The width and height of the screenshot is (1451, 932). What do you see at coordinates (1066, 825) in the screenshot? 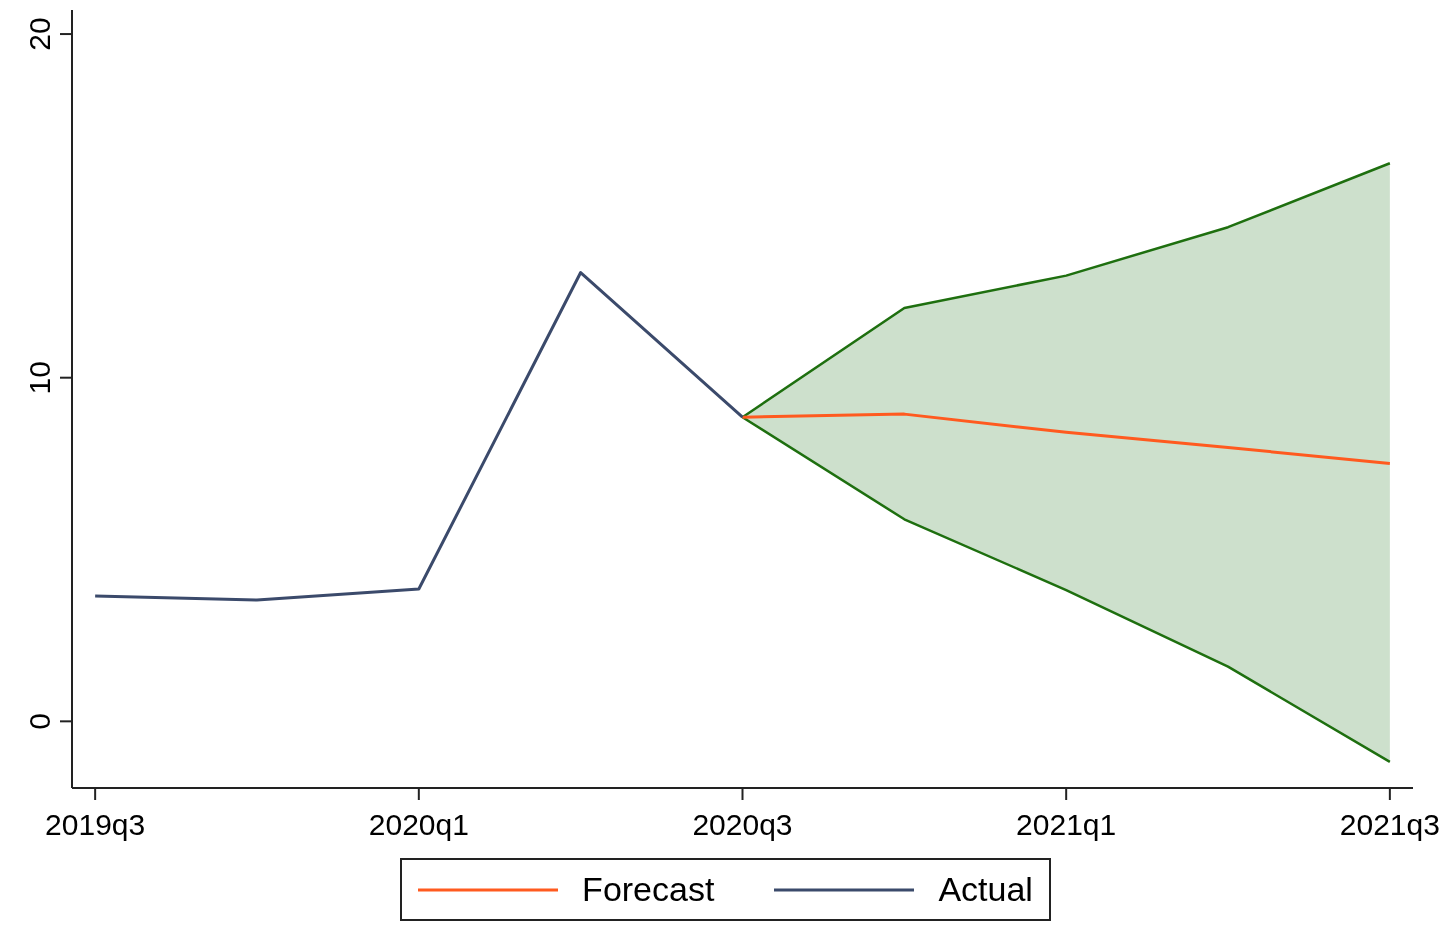
I see `x-tick-label: 2021q1` at bounding box center [1066, 825].